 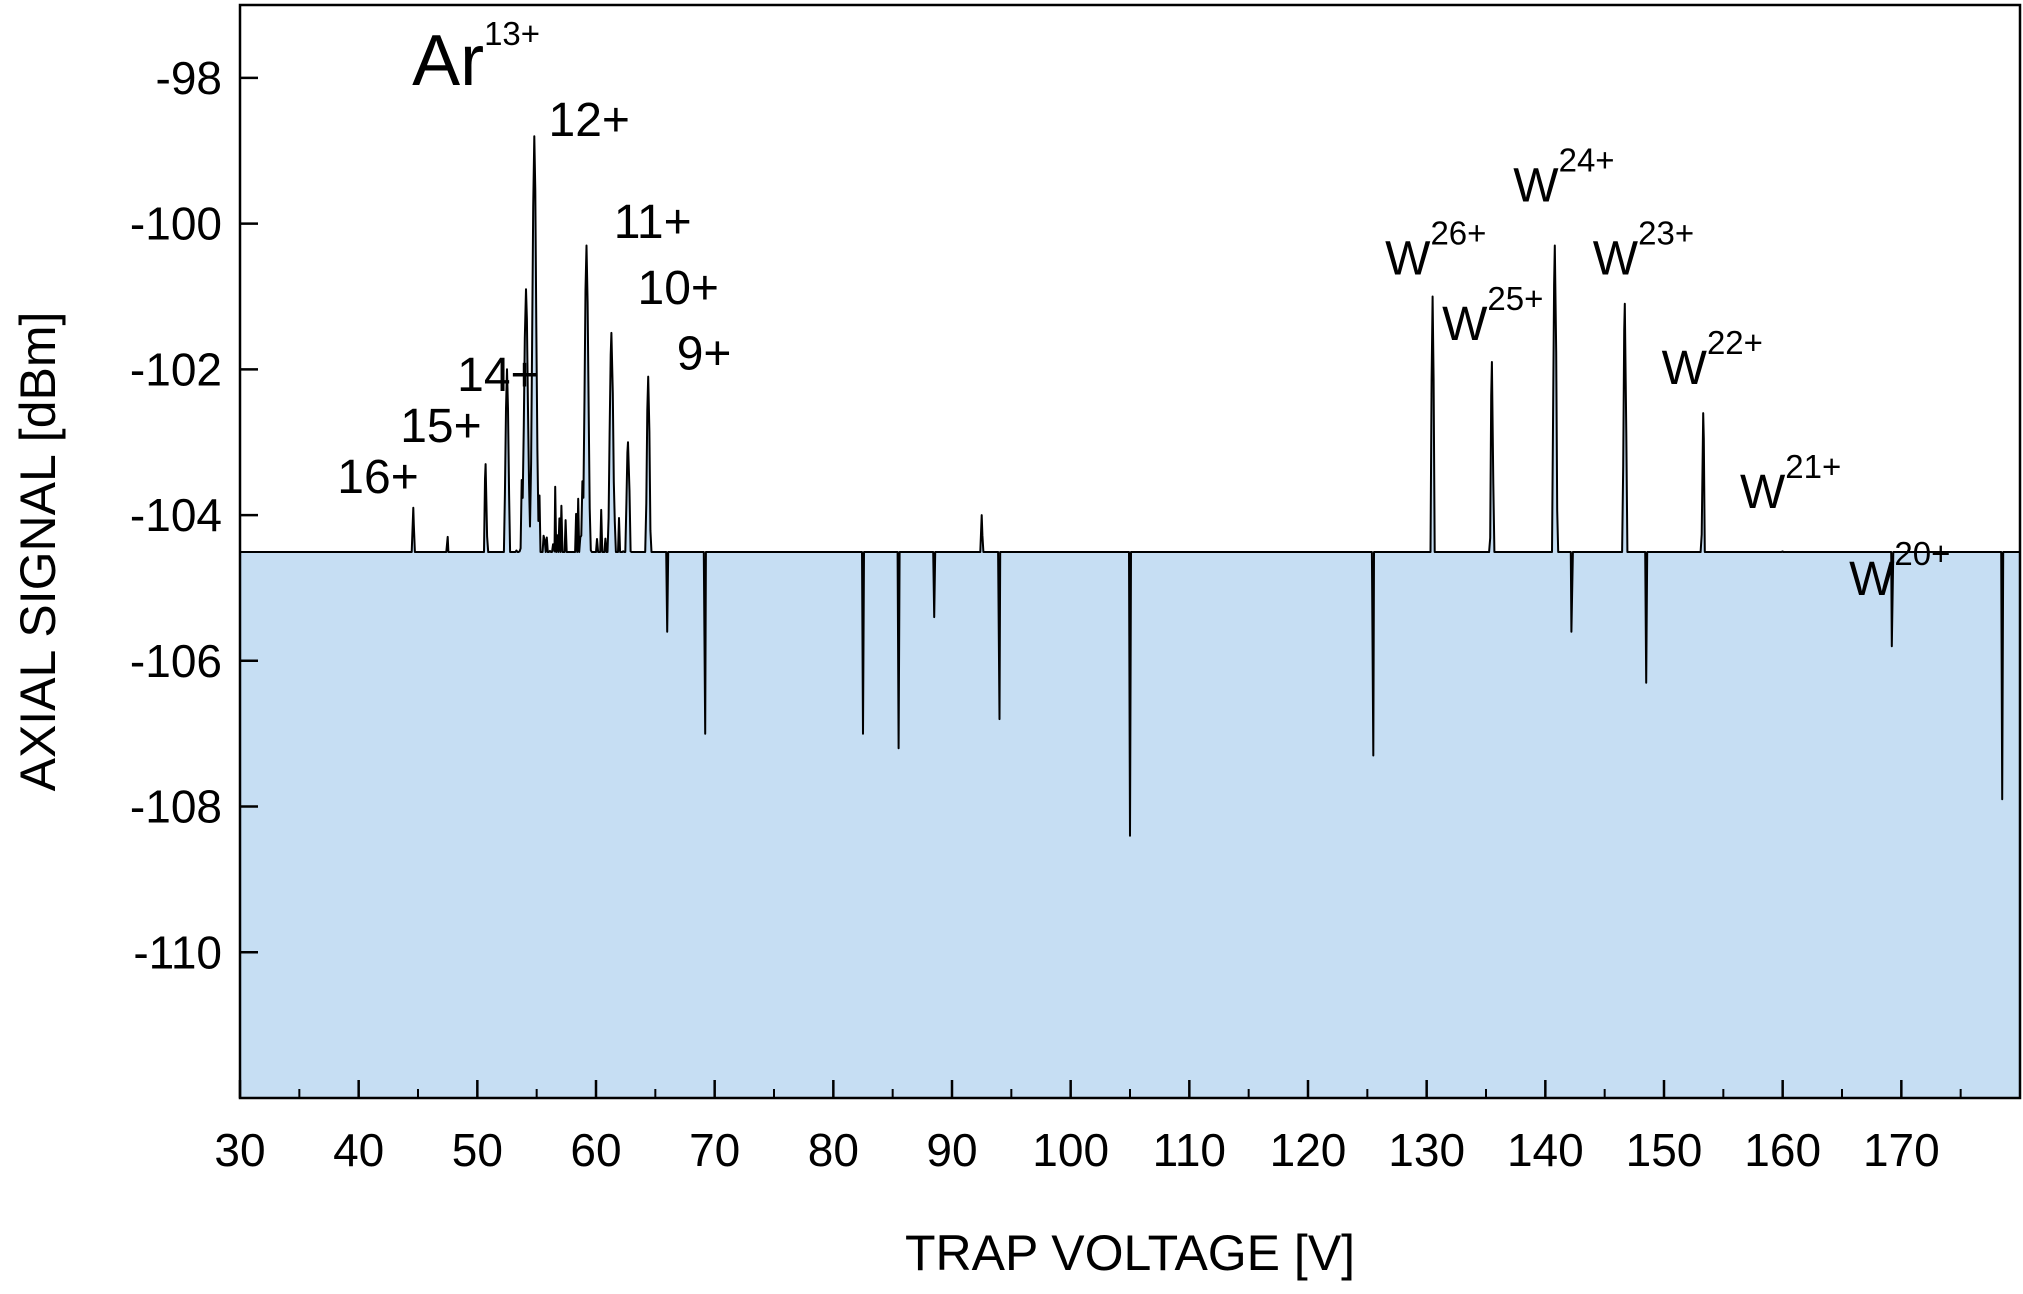 What do you see at coordinates (1435, 250) in the screenshot?
I see `peak-label: W26+` at bounding box center [1435, 250].